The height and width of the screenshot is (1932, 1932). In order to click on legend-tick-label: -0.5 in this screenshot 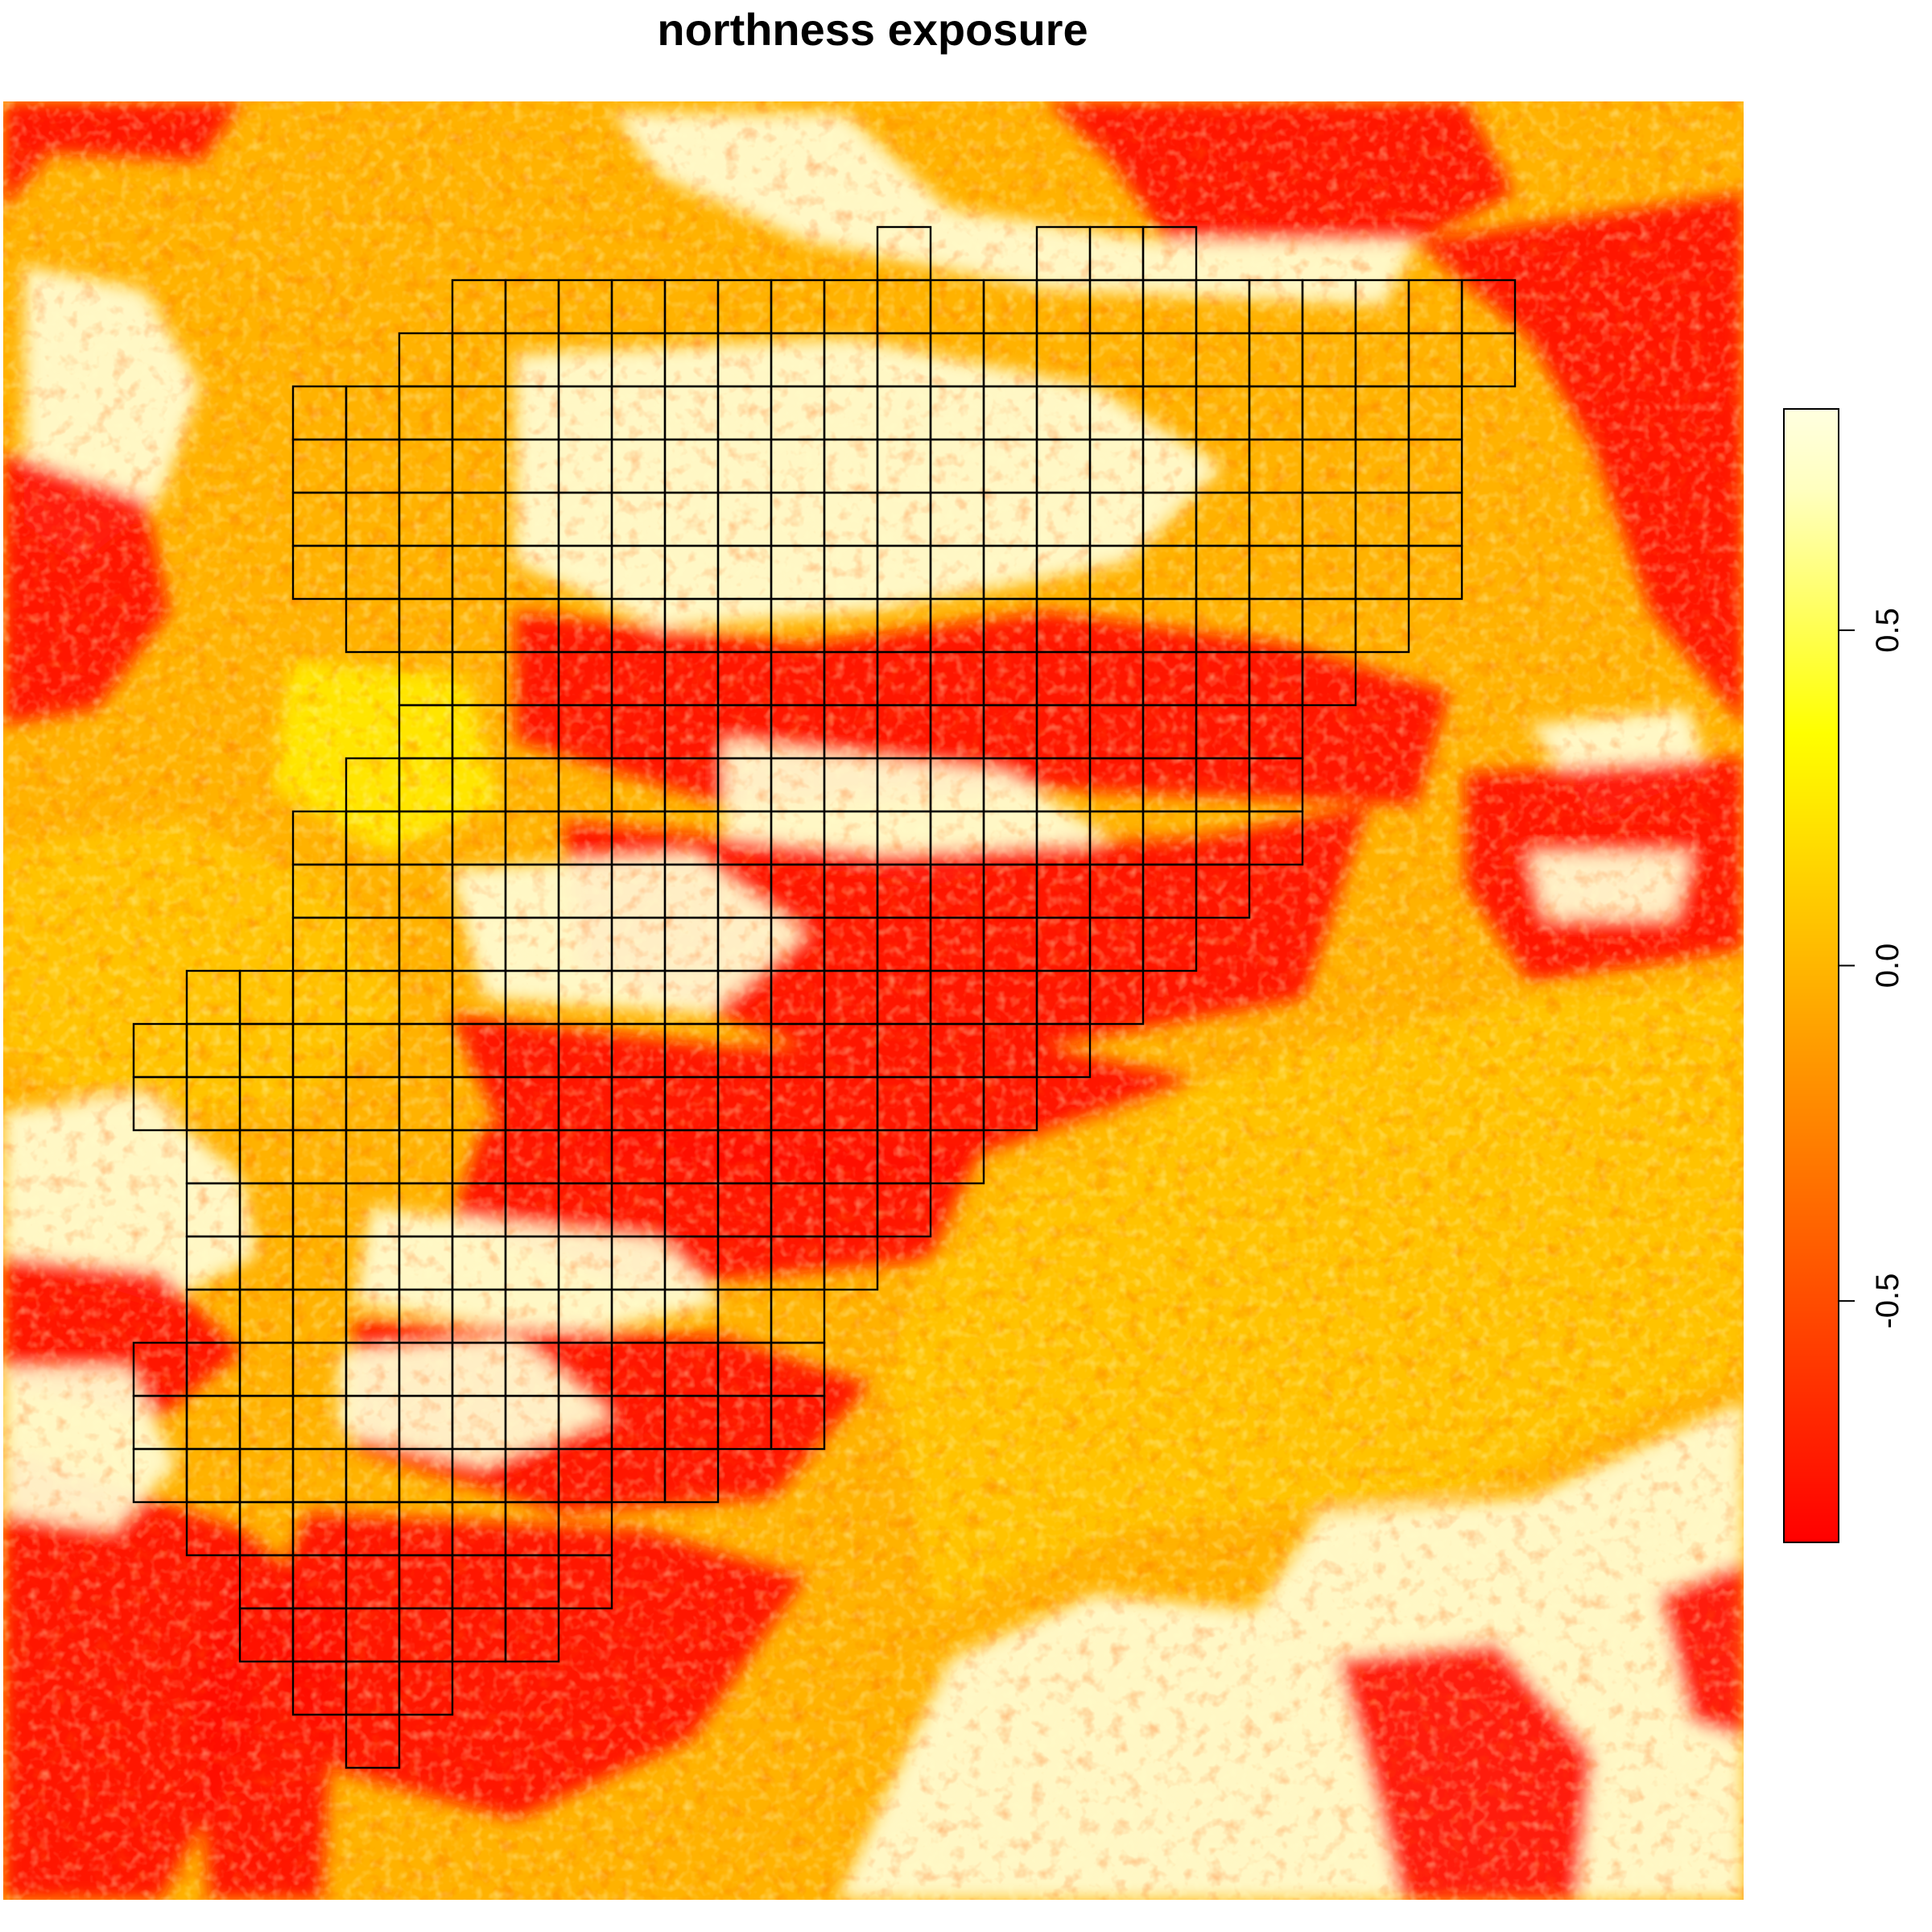, I will do `click(1887, 1301)`.